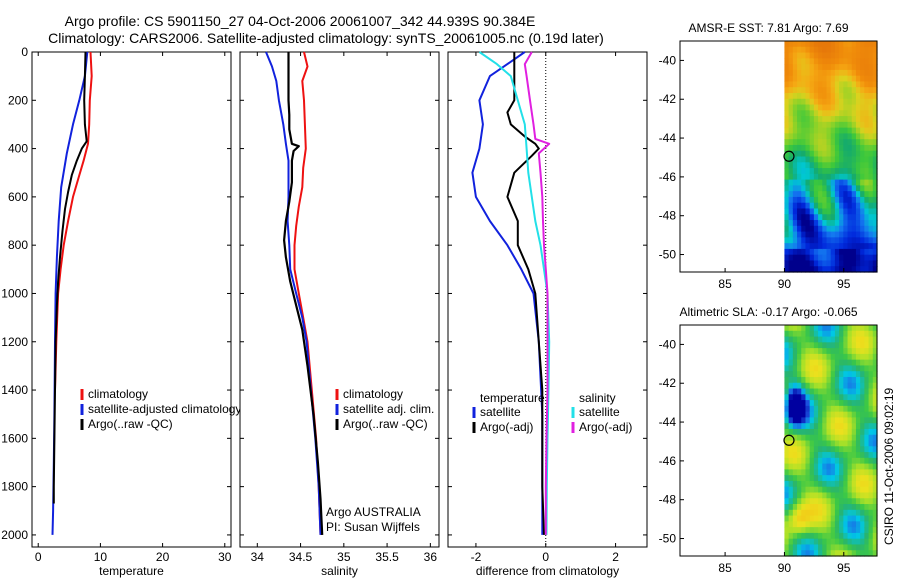 The width and height of the screenshot is (900, 580). What do you see at coordinates (668, 500) in the screenshot?
I see `sla-lat-label: -48` at bounding box center [668, 500].